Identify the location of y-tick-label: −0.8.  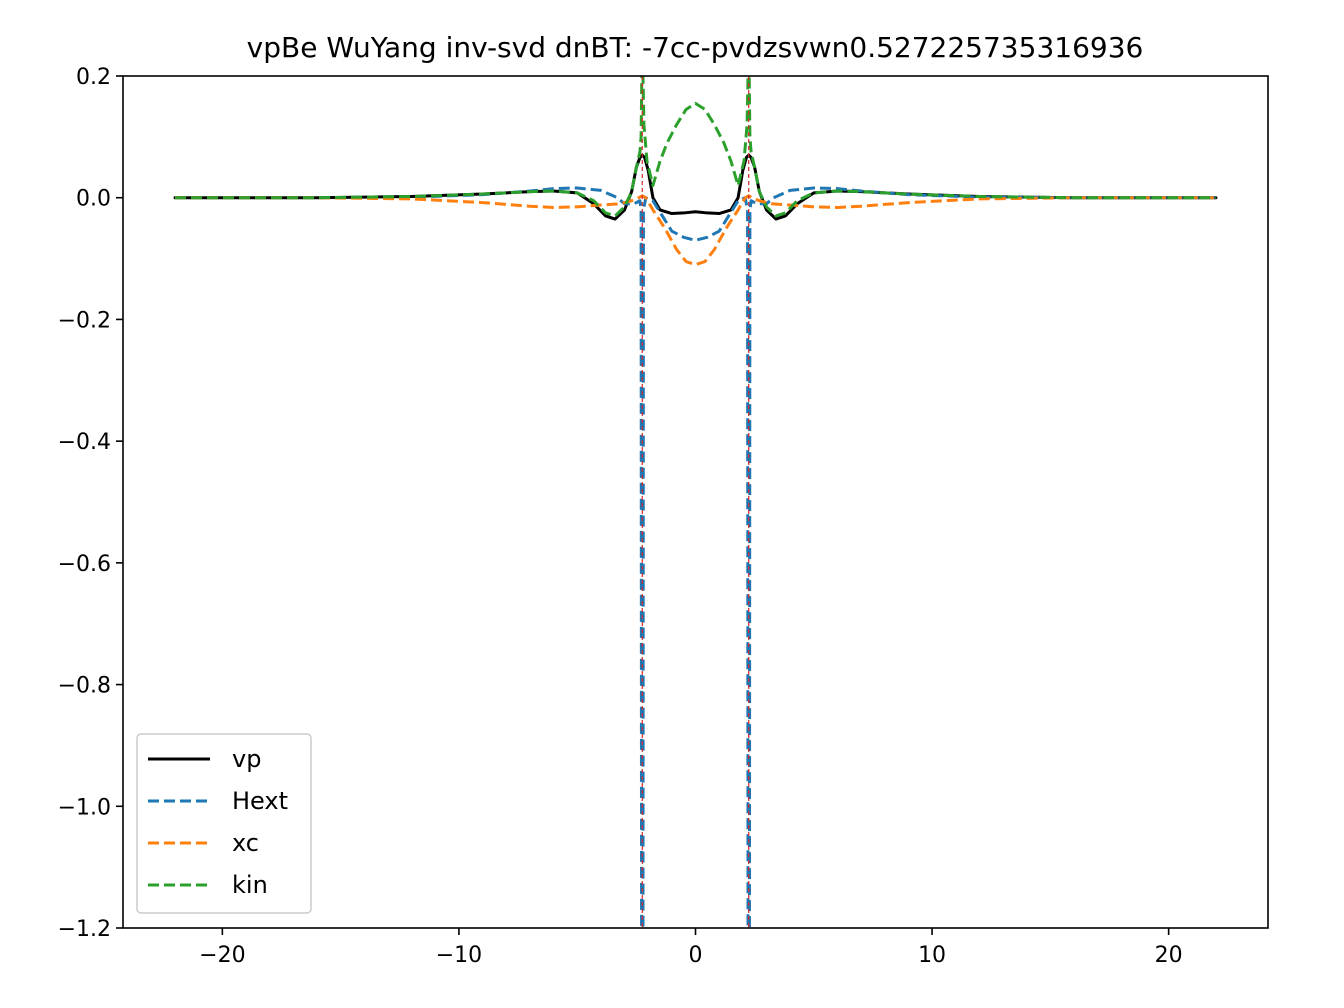
(84, 686).